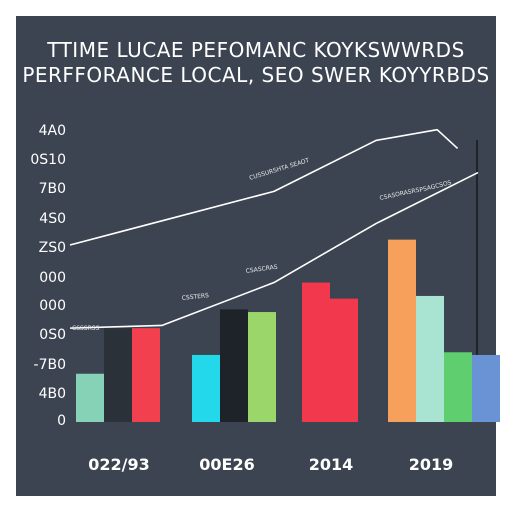 The height and width of the screenshot is (512, 512). What do you see at coordinates (52, 131) in the screenshot?
I see `y-tick-label: 4A0` at bounding box center [52, 131].